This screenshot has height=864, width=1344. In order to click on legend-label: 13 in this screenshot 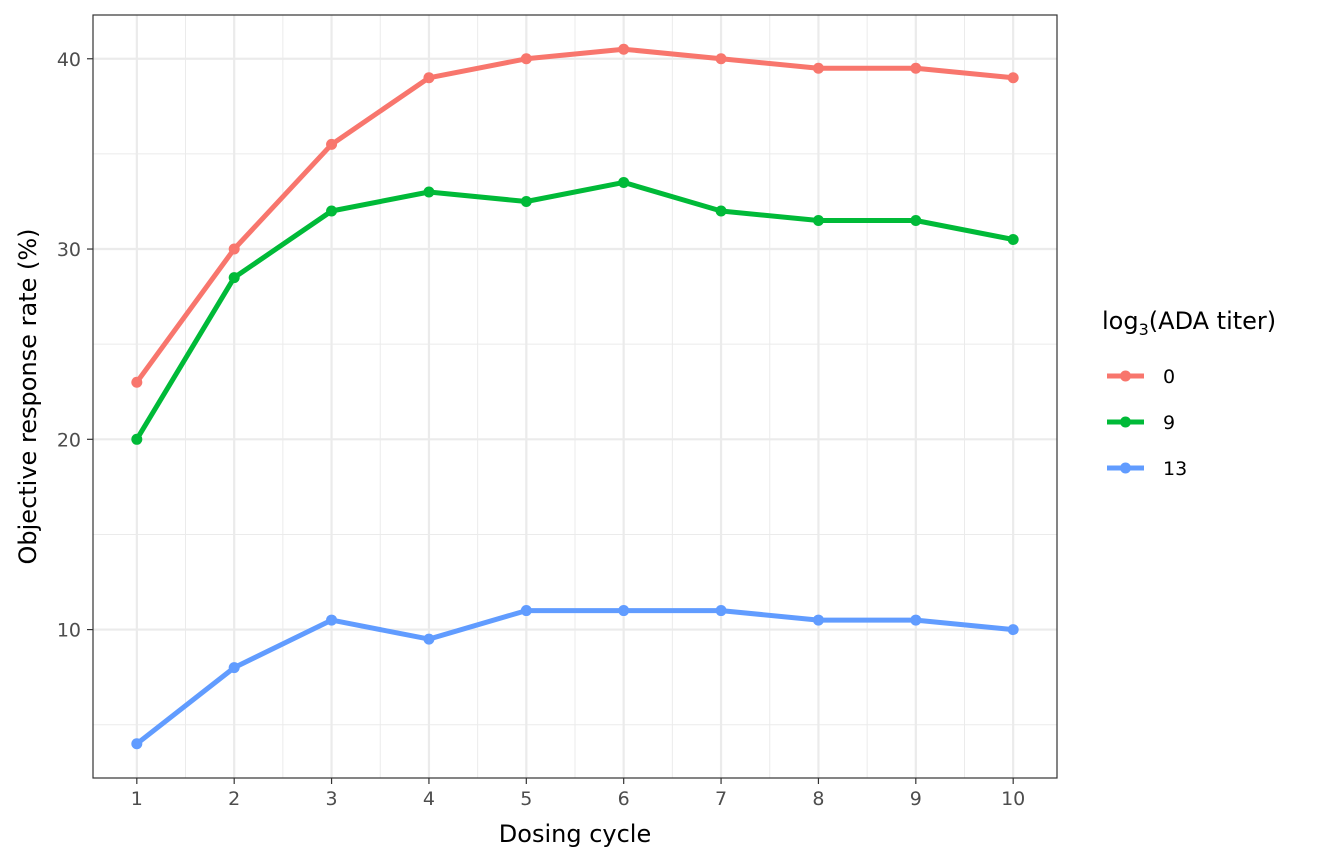, I will do `click(1175, 469)`.